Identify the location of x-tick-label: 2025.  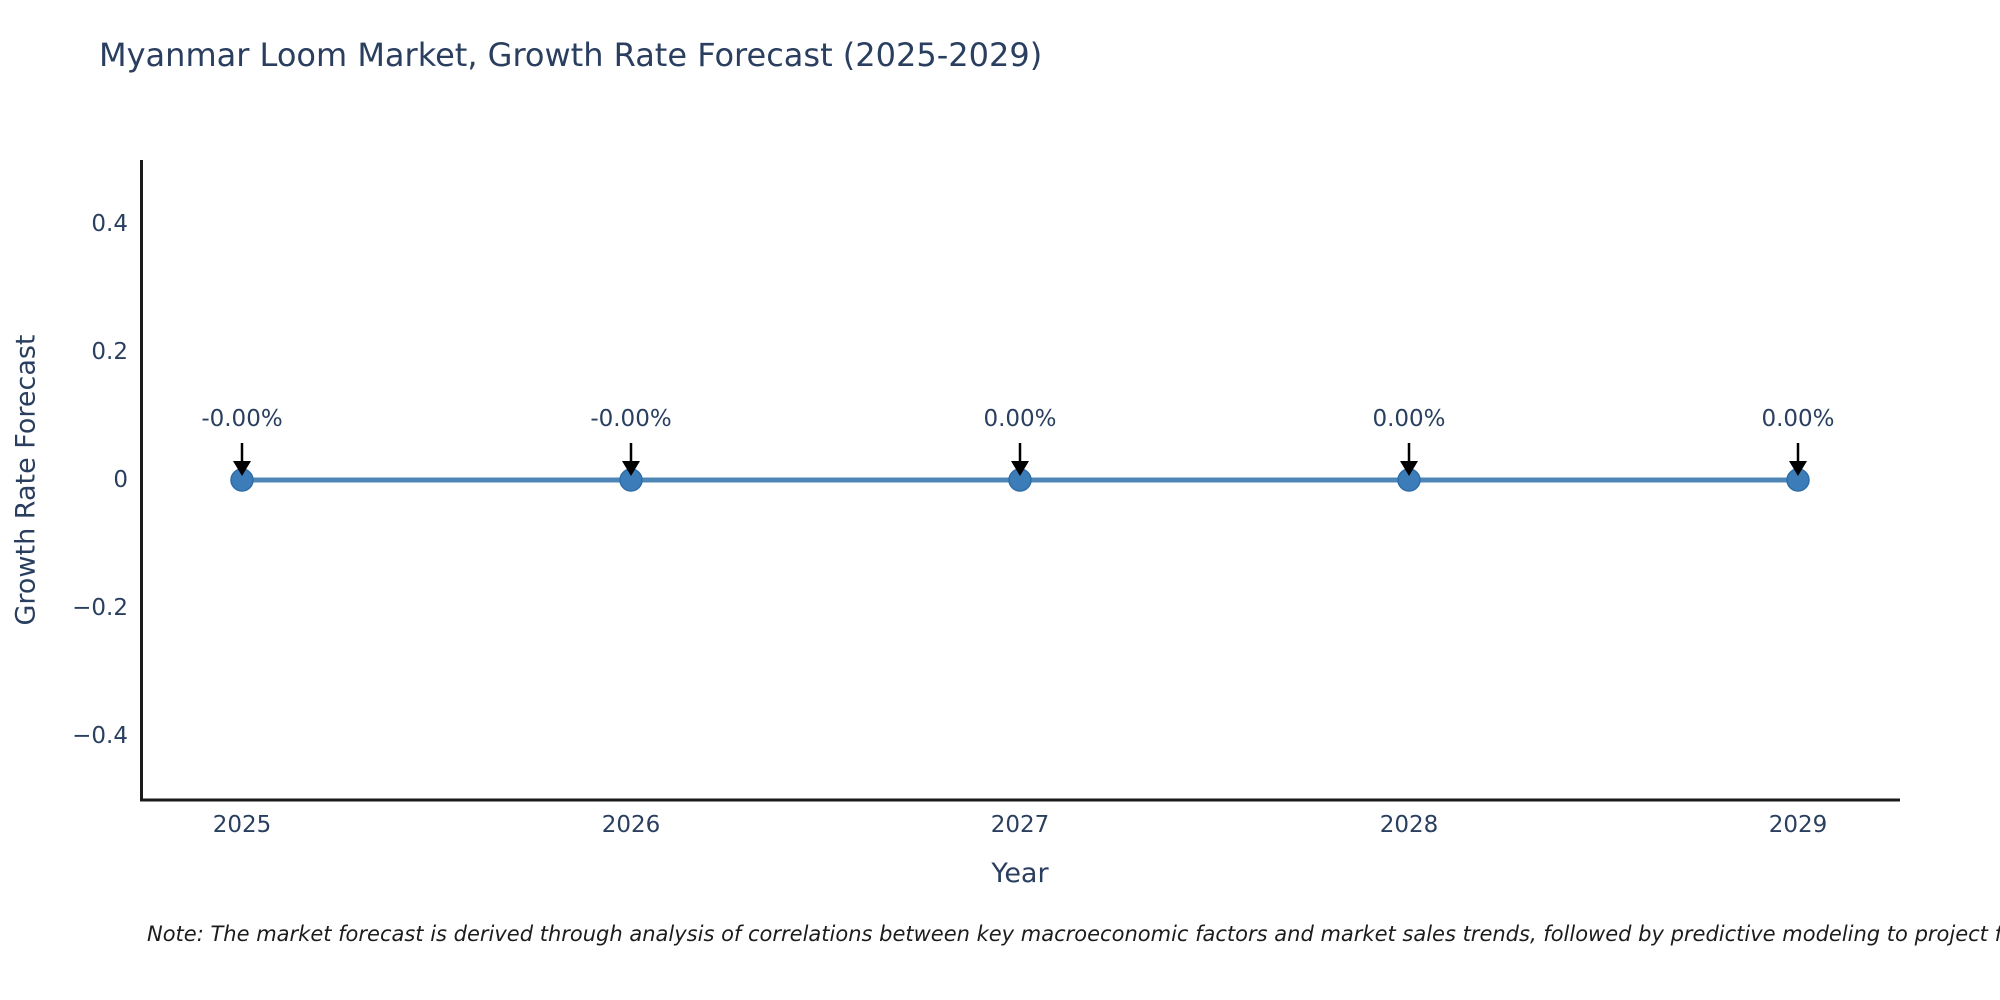
(242, 825).